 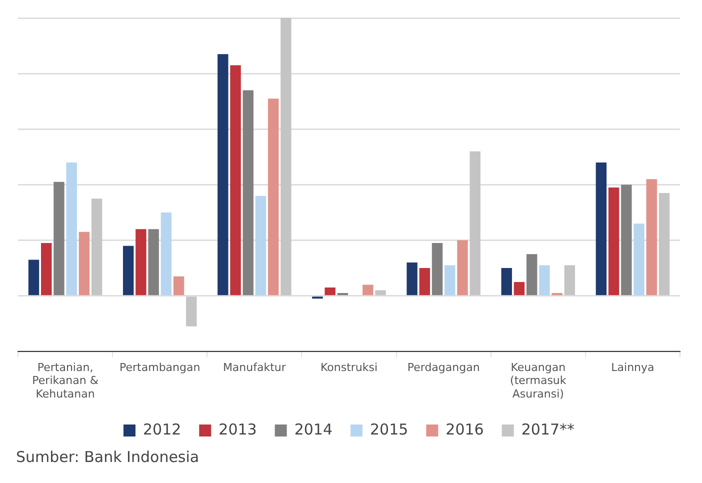 I want to click on legend-label: 2014, so click(x=313, y=429).